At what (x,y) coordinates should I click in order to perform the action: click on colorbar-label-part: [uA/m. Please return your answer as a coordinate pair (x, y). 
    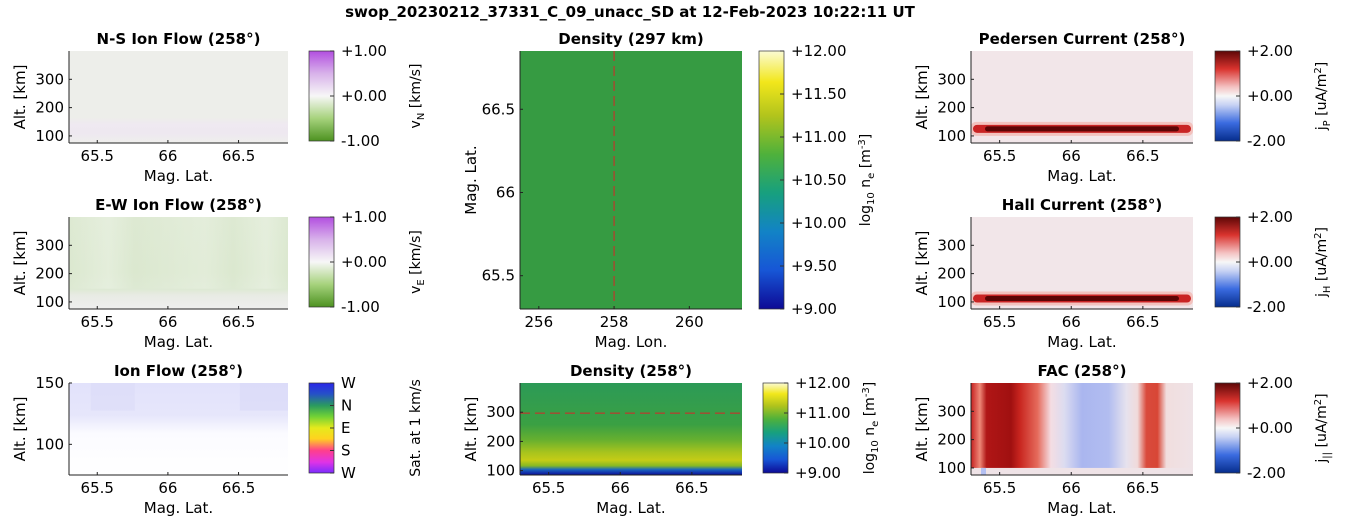
    Looking at the image, I should click on (1322, 97).